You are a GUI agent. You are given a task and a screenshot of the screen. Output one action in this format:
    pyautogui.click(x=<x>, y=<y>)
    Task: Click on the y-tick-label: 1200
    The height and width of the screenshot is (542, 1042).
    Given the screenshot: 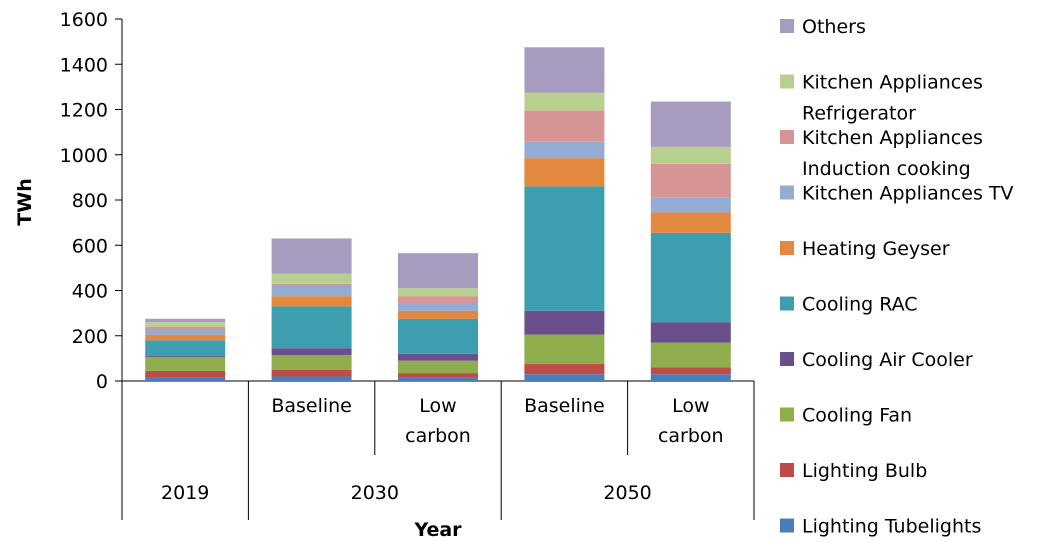 What is the action you would take?
    pyautogui.click(x=84, y=111)
    